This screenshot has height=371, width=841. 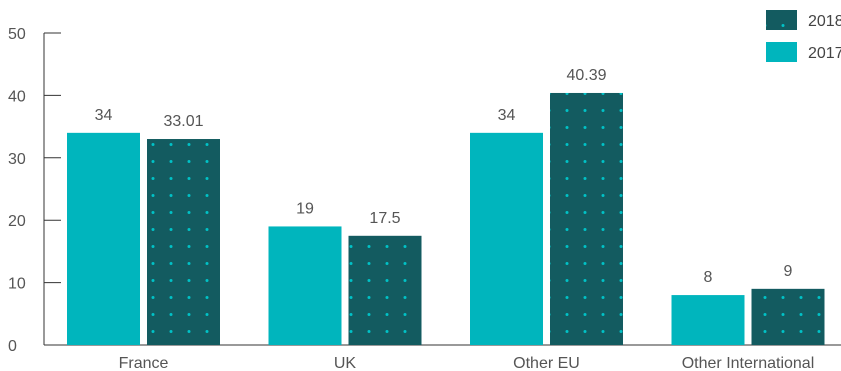 What do you see at coordinates (17, 34) in the screenshot?
I see `y-tick-label: 50` at bounding box center [17, 34].